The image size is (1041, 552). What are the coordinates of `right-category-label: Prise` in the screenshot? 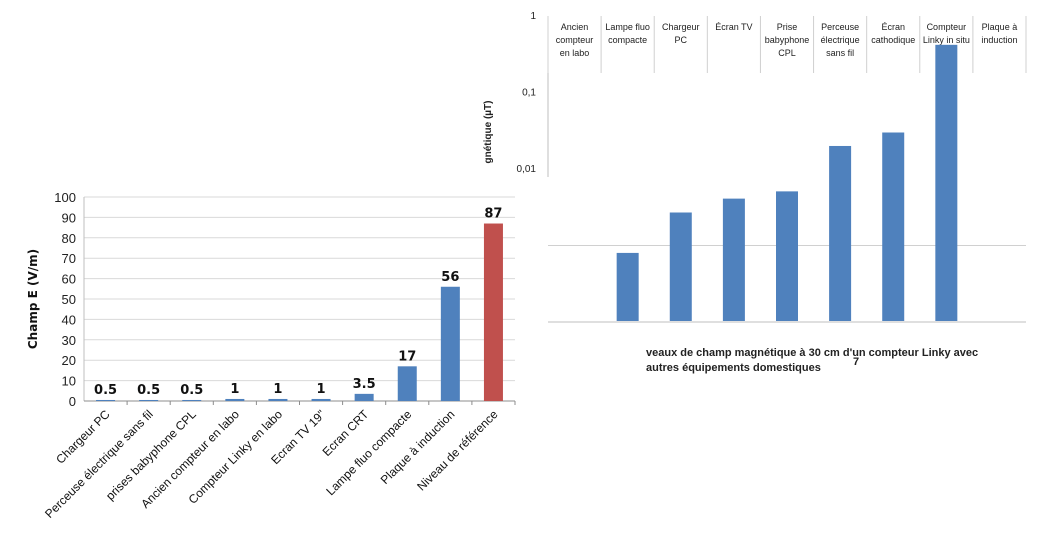 It's located at (787, 27).